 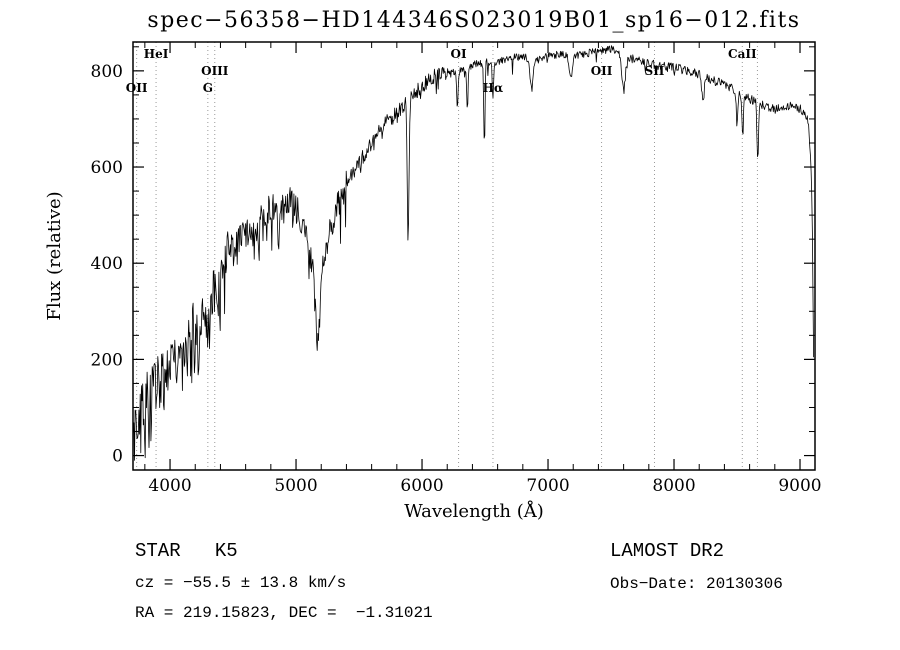 I want to click on line-marker-label: OI, so click(x=459, y=54).